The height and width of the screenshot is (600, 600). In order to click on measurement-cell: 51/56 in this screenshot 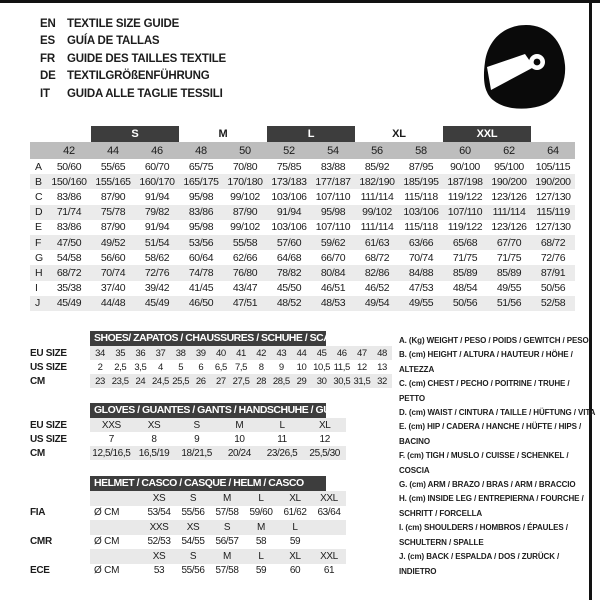, I will do `click(509, 303)`.